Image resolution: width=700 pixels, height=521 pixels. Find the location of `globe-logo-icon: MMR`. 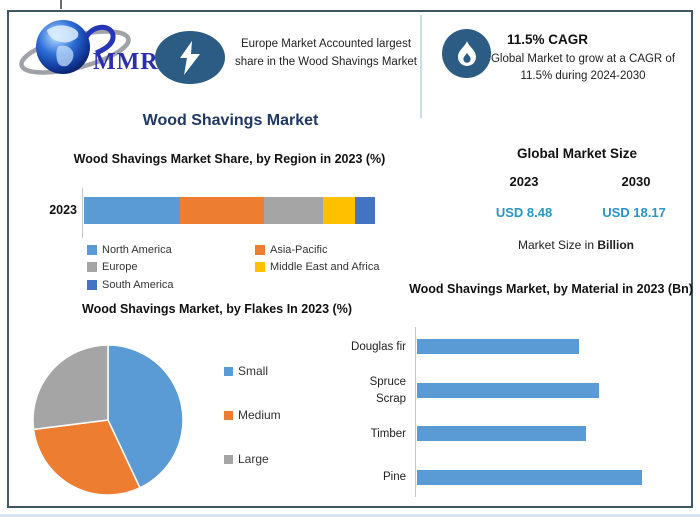

globe-logo-icon: MMR is located at coordinates (89, 47).